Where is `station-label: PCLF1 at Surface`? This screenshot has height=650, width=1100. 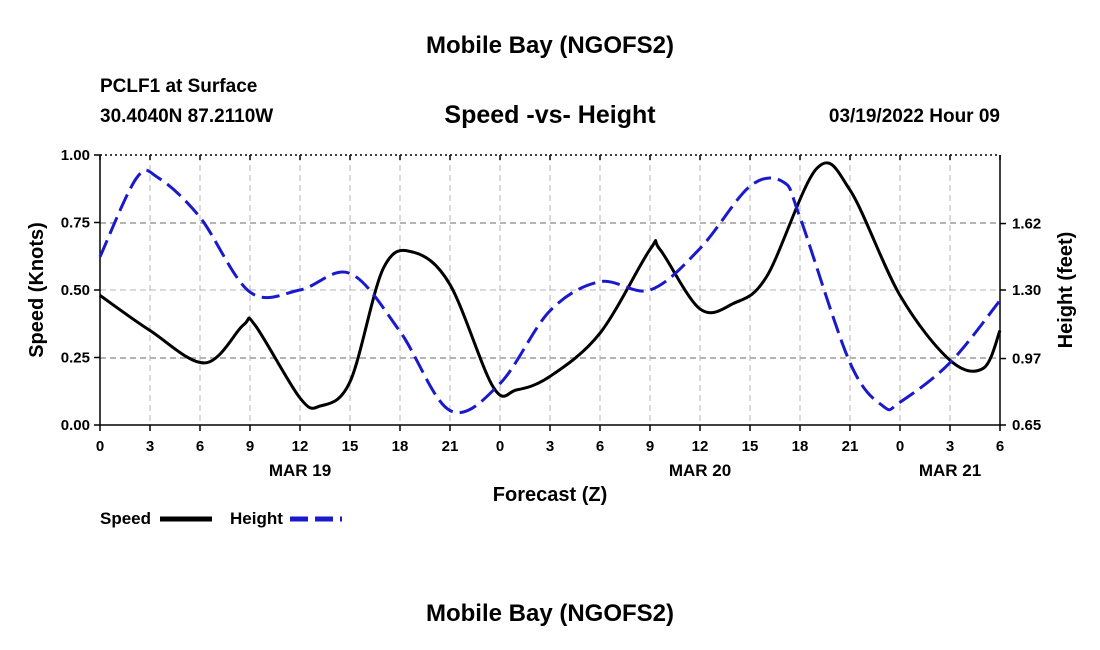
station-label: PCLF1 at Surface is located at coordinates (179, 86).